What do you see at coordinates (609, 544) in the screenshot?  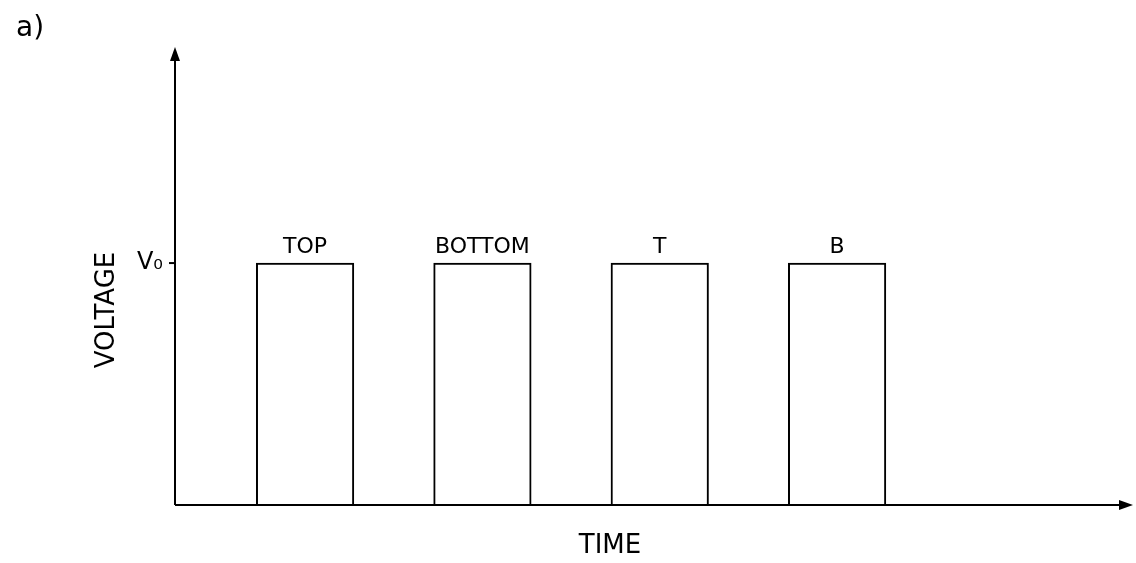 I see `x-axis-title: TIME` at bounding box center [609, 544].